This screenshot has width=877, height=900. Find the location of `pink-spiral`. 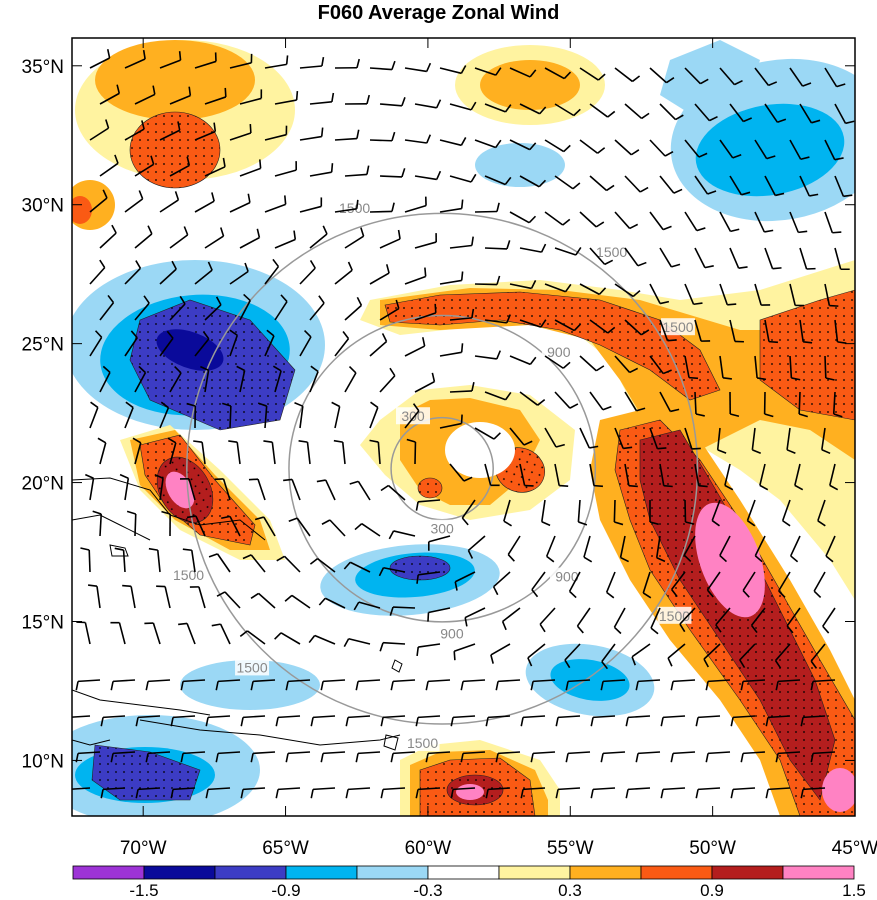

pink-spiral is located at coordinates (730, 560).